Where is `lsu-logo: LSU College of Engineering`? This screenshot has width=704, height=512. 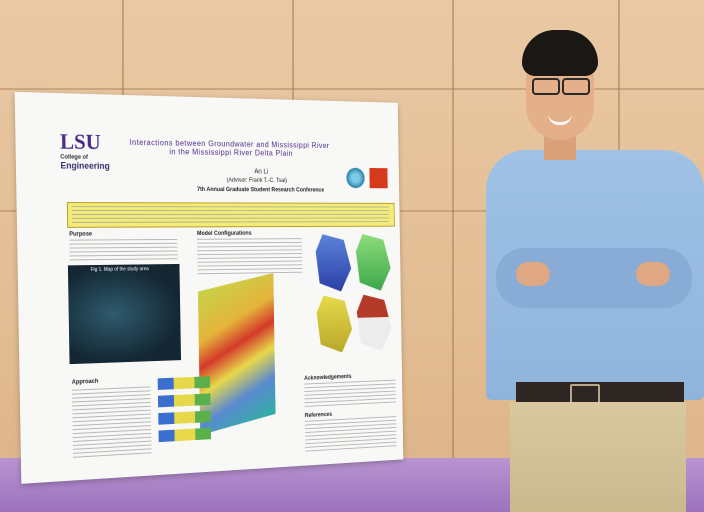
lsu-logo: LSU College of Engineering is located at coordinates (85, 150).